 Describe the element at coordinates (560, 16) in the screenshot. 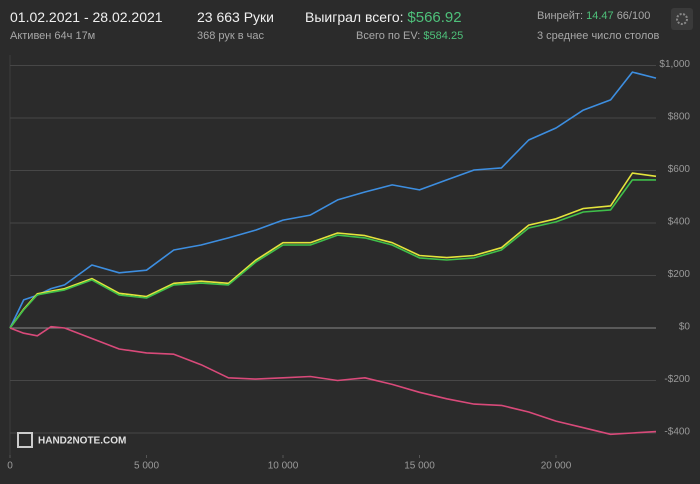

I see `winrate-label: Винрейт:` at that location.